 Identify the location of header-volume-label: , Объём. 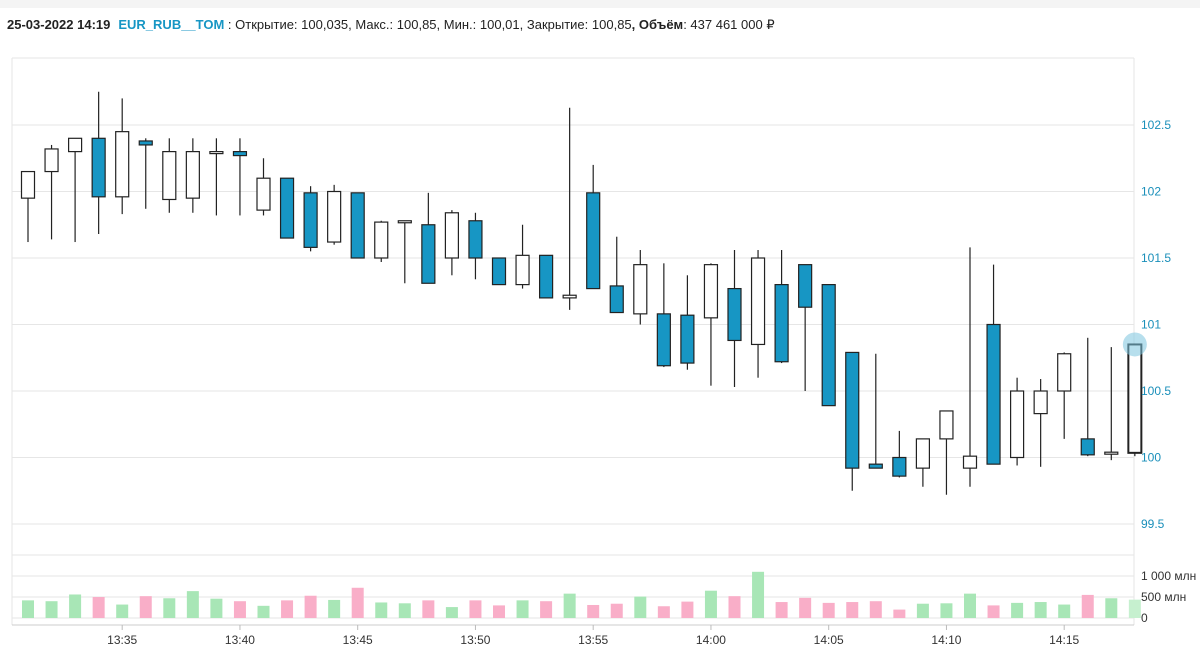
(657, 24).